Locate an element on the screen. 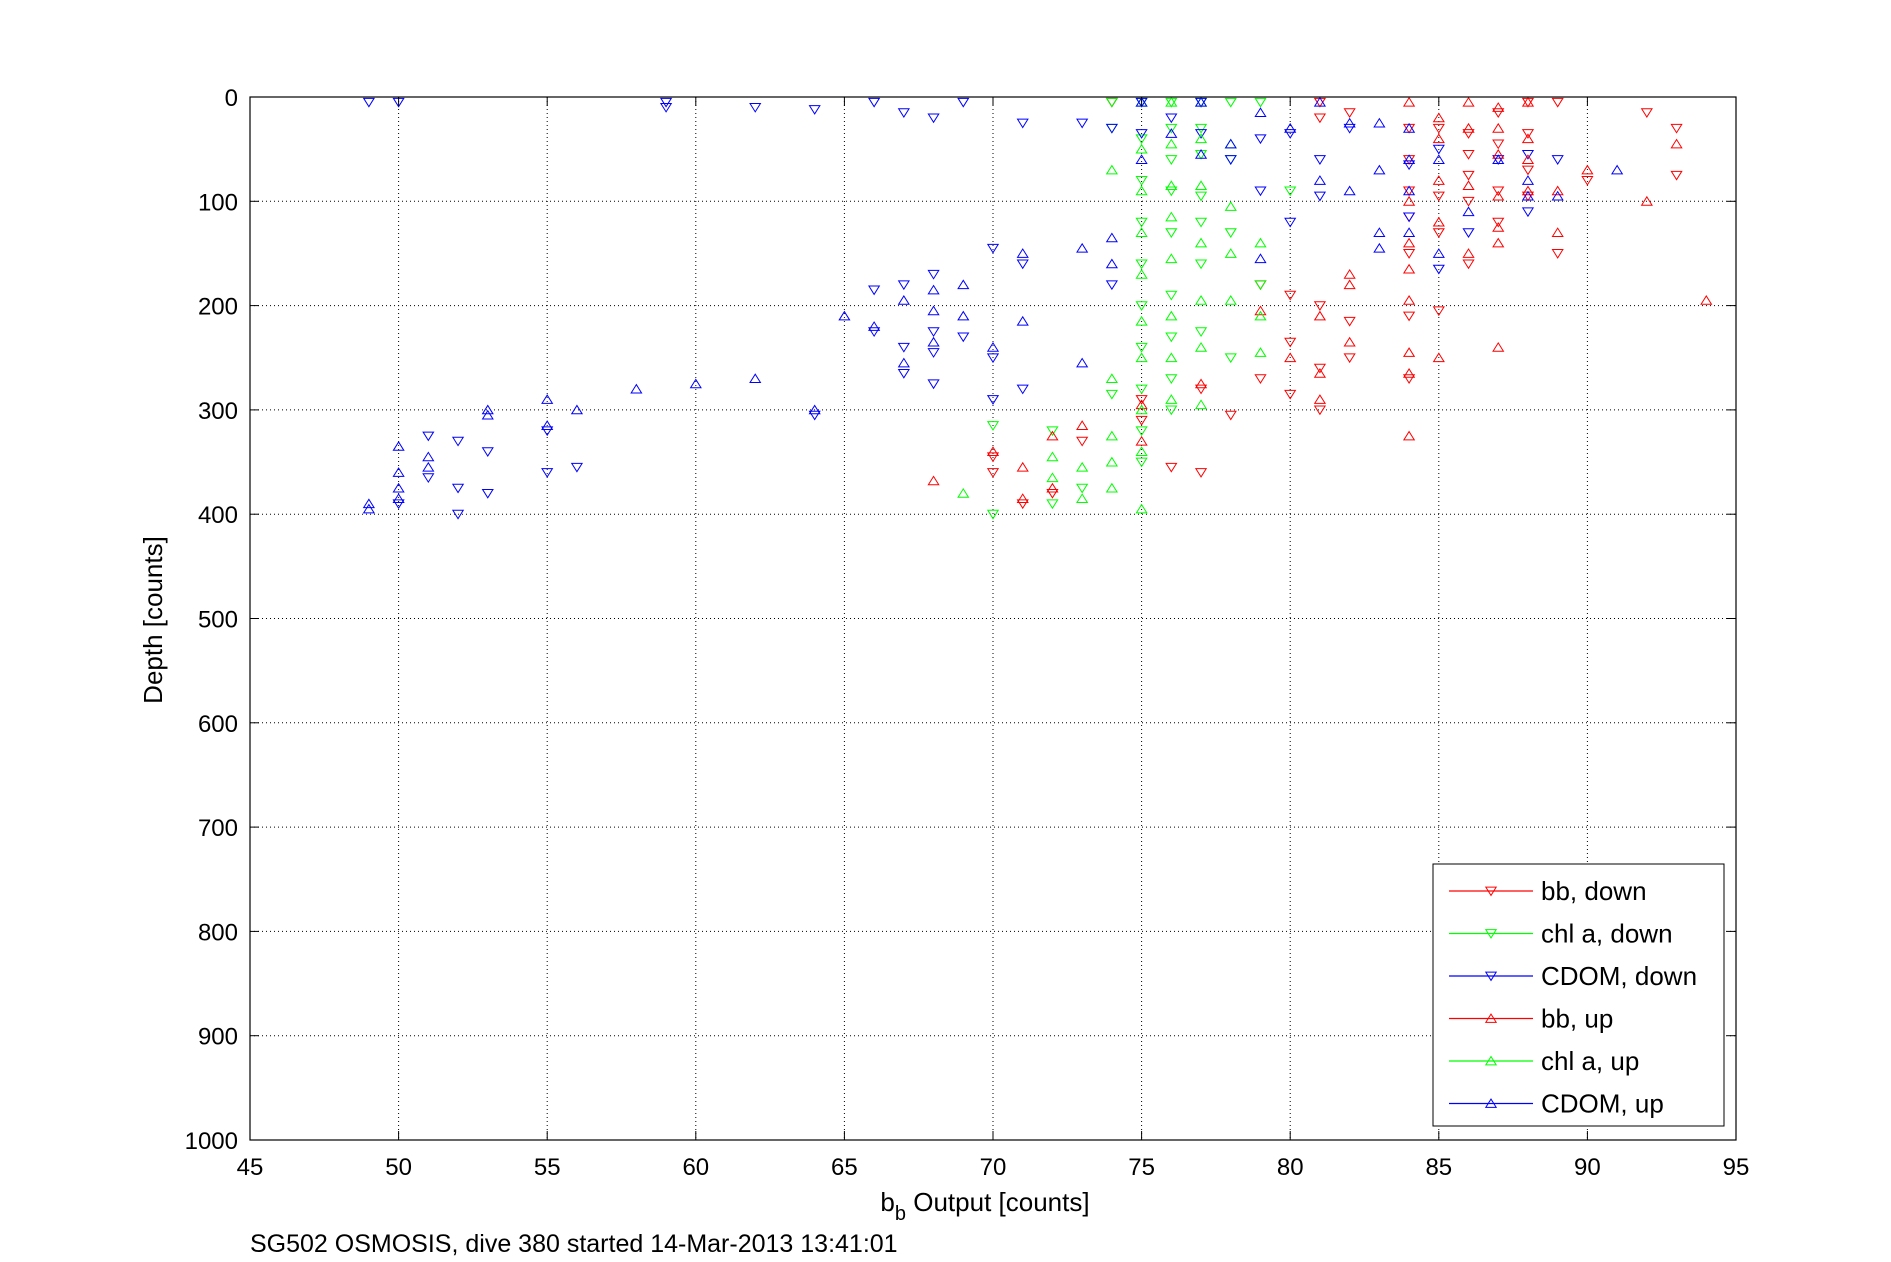 This screenshot has height=1262, width=1891. y-tick-labels: 0 100 200 300 400 500 600 700 800 900 1000 is located at coordinates (211, 620).